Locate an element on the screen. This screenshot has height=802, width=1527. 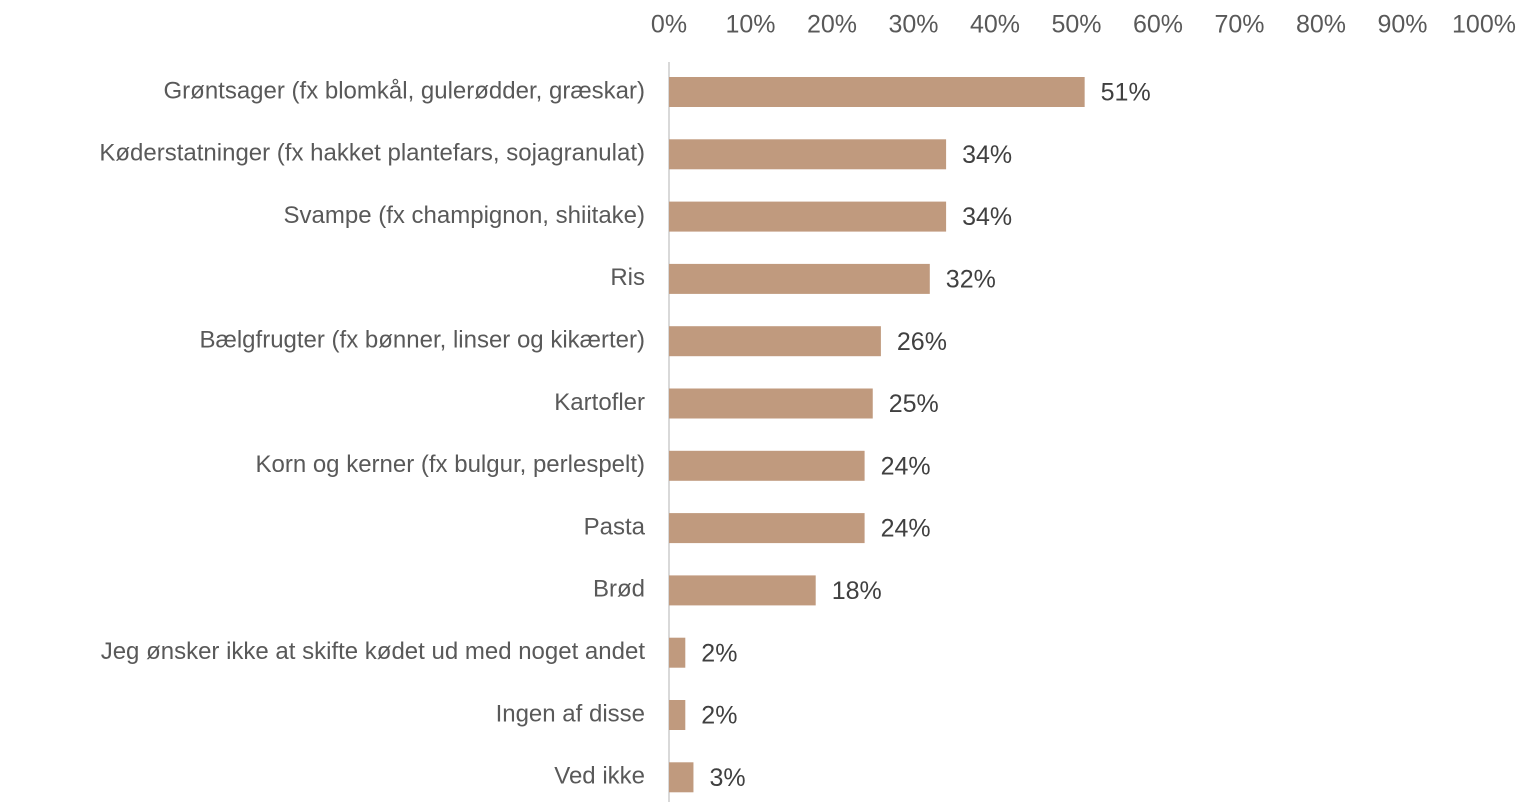
category-label: Kartofler is located at coordinates (599, 402).